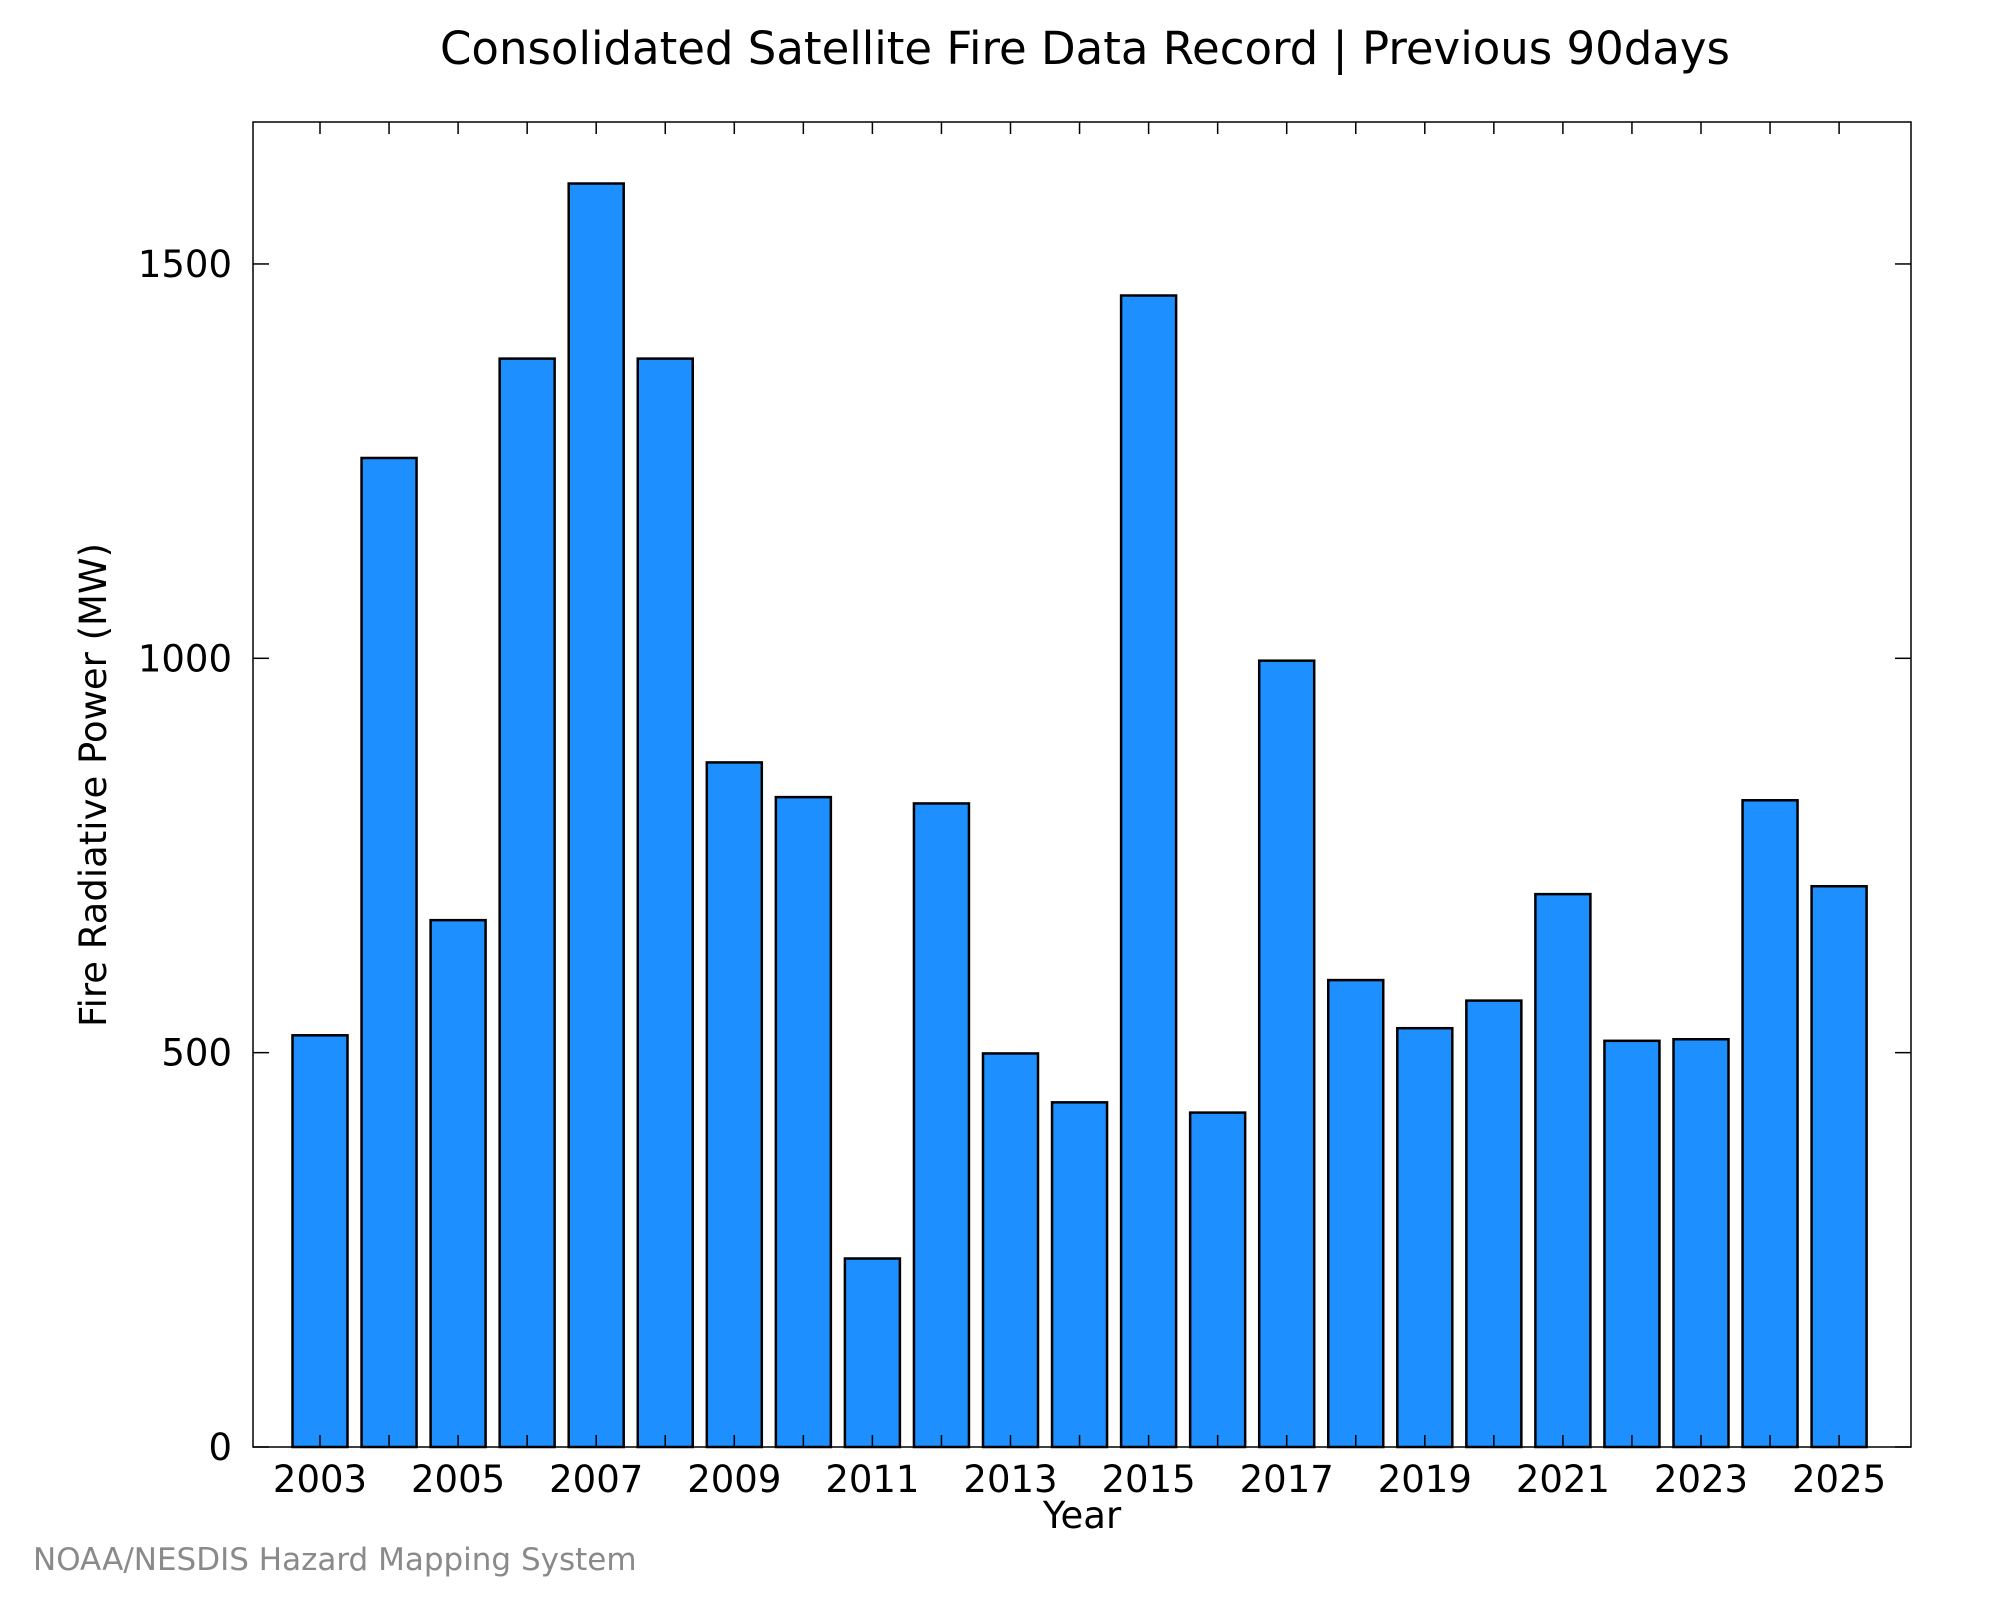  Describe the element at coordinates (1839, 1166) in the screenshot. I see `bar-2025` at that location.